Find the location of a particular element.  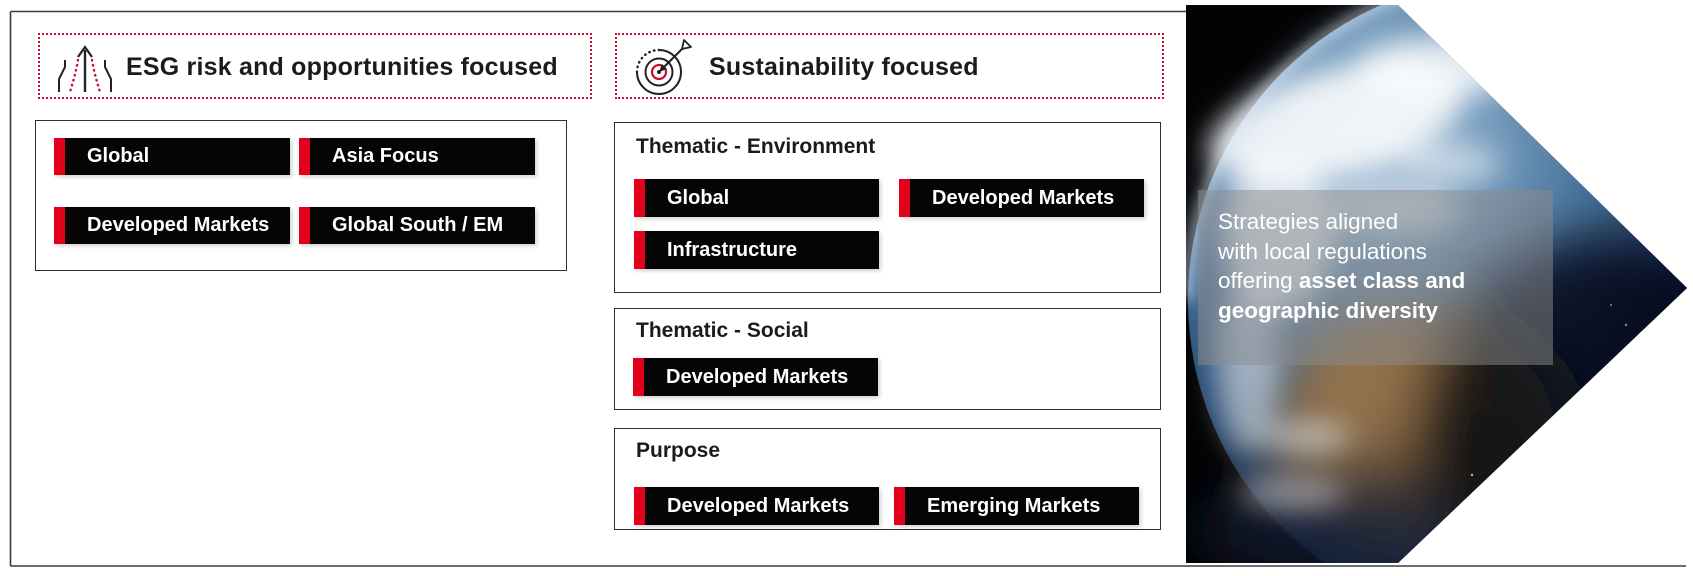

chip-social-developed-markets: Developed Markets is located at coordinates (755, 377).